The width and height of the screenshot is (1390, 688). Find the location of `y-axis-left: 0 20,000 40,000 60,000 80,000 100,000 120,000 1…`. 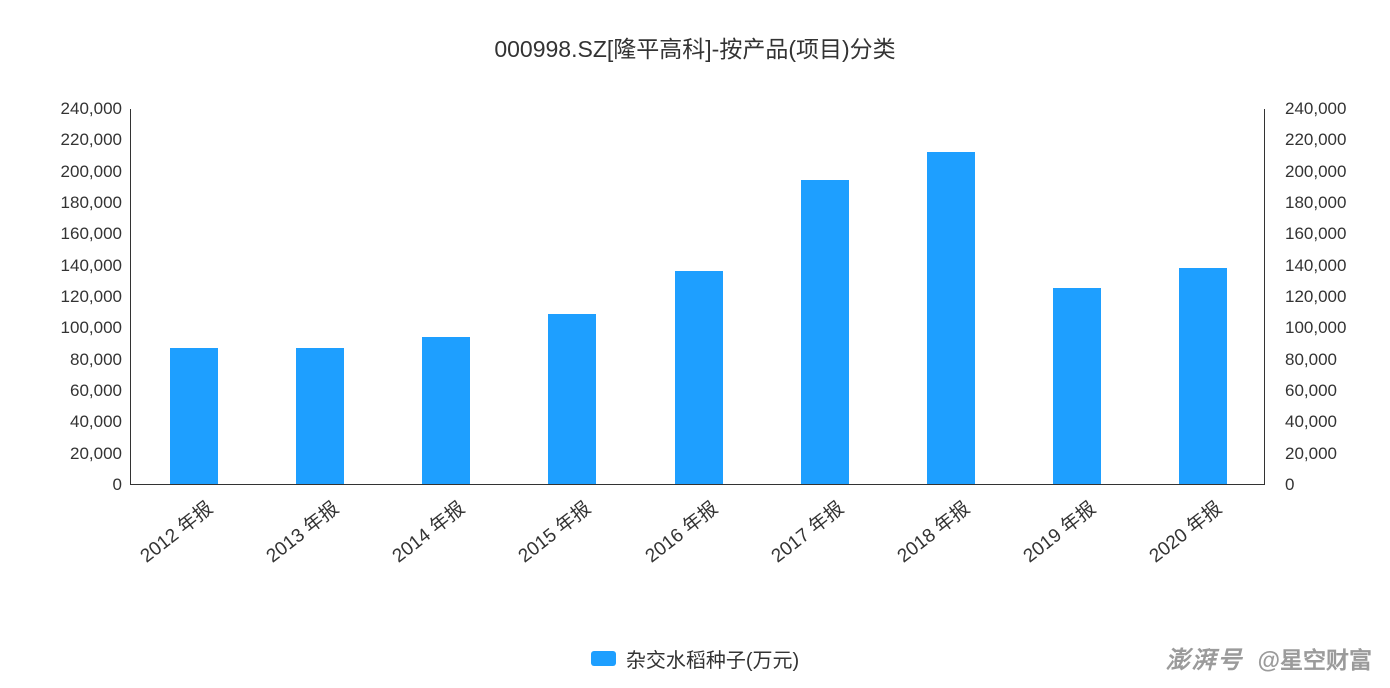

y-axis-left: 0 20,000 40,000 60,000 80,000 100,000 120,000 1… is located at coordinates (61, 296).